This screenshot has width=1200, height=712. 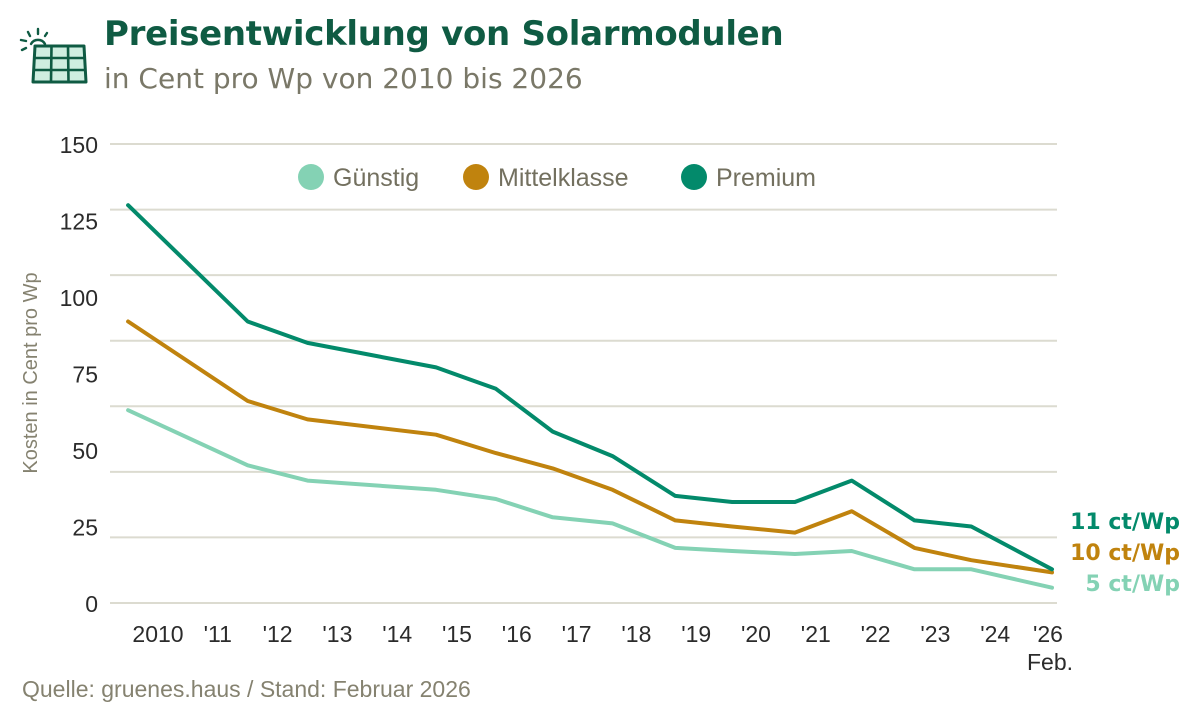 I want to click on x-tick-label: 2010, so click(x=157, y=634).